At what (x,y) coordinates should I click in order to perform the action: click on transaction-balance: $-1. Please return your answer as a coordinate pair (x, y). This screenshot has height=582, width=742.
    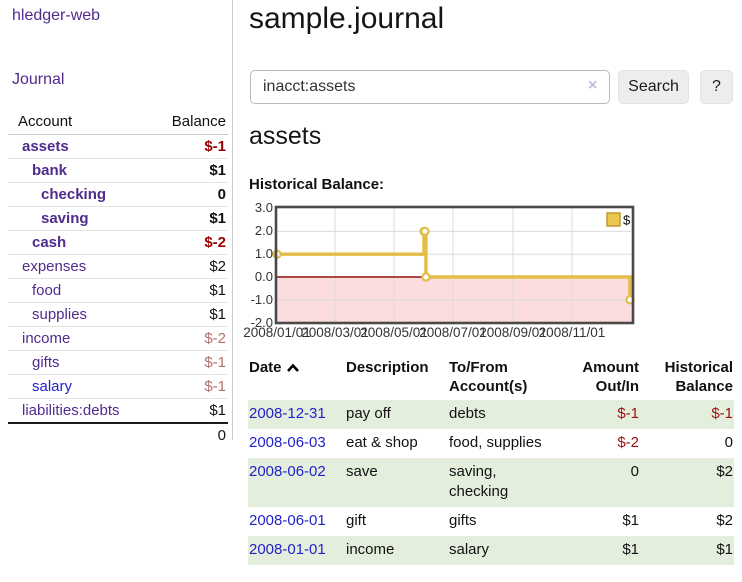
    Looking at the image, I should click on (687, 414).